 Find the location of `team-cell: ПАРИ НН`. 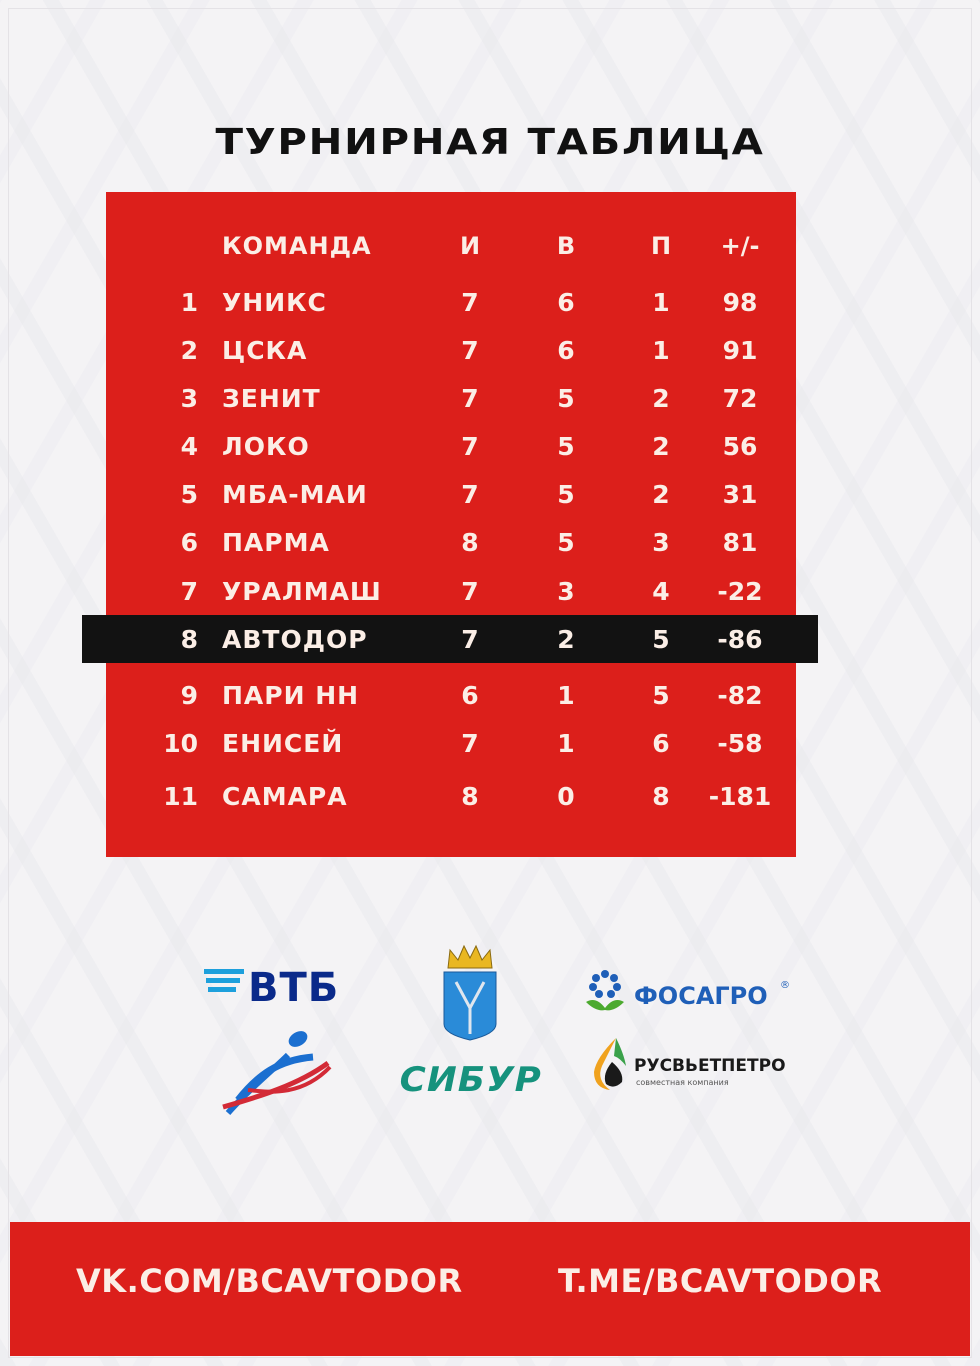

team-cell: ПАРИ НН is located at coordinates (291, 695).